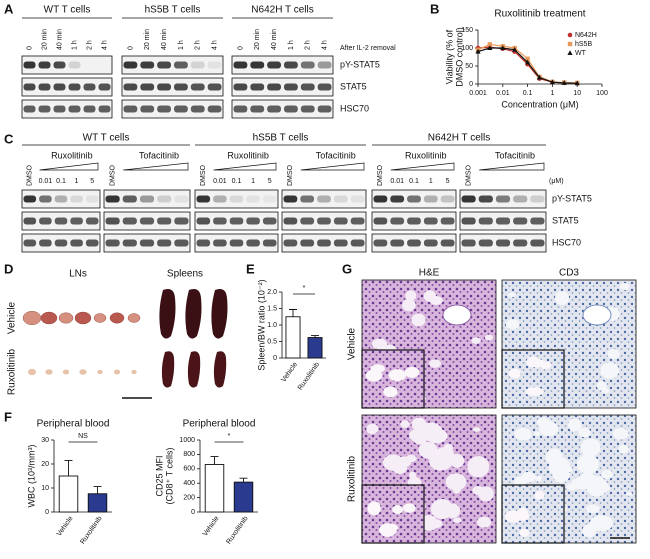 The image size is (650, 559). What do you see at coordinates (503, 93) in the screenshot?
I see `x-tick-label: 0.01` at bounding box center [503, 93].